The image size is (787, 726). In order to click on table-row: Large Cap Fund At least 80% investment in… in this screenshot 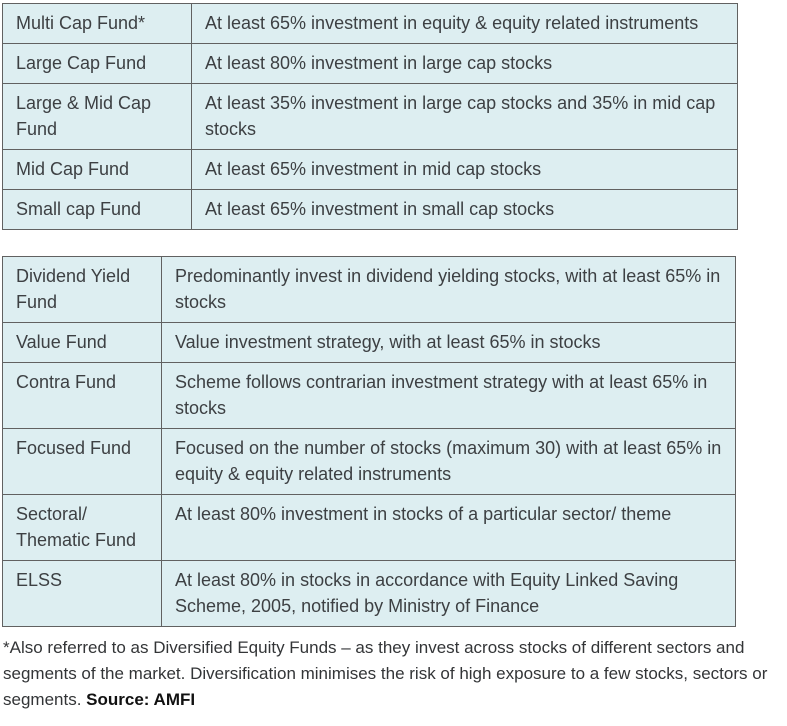, I will do `click(370, 63)`.